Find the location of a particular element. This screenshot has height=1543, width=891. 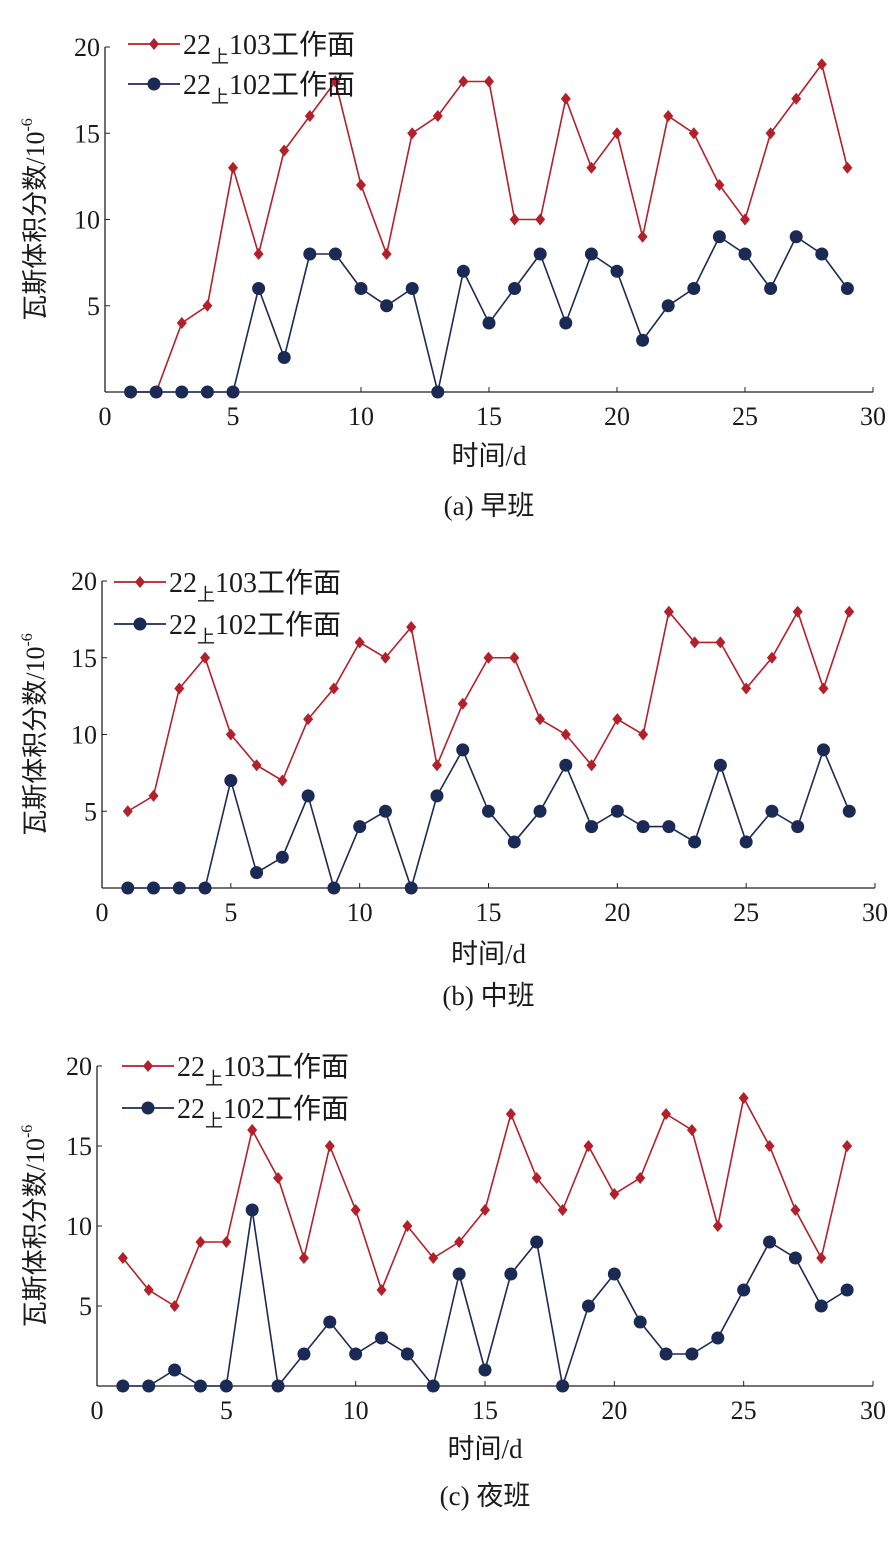

y-tick-label: 5 is located at coordinates (90, 811).